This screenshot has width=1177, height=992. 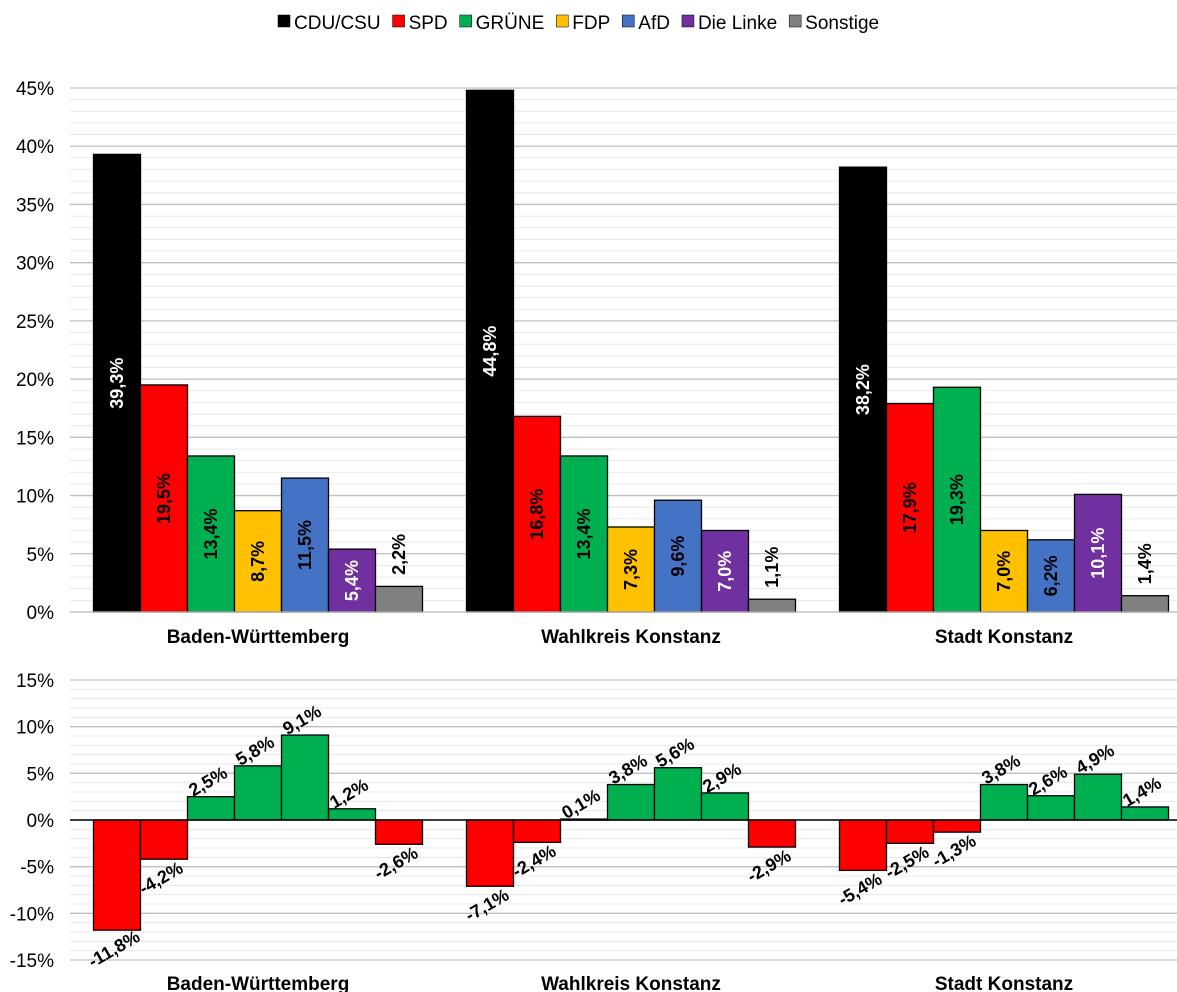 I want to click on data-label: 8,7%, so click(x=258, y=561).